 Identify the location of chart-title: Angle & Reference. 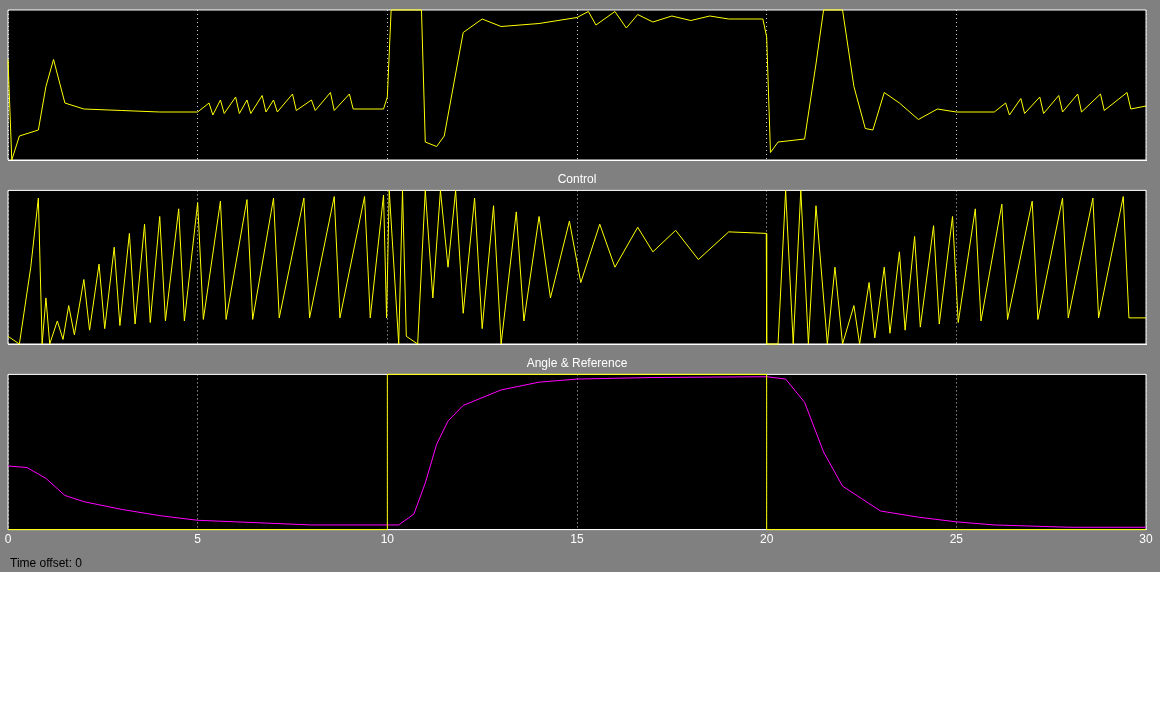
(577, 362).